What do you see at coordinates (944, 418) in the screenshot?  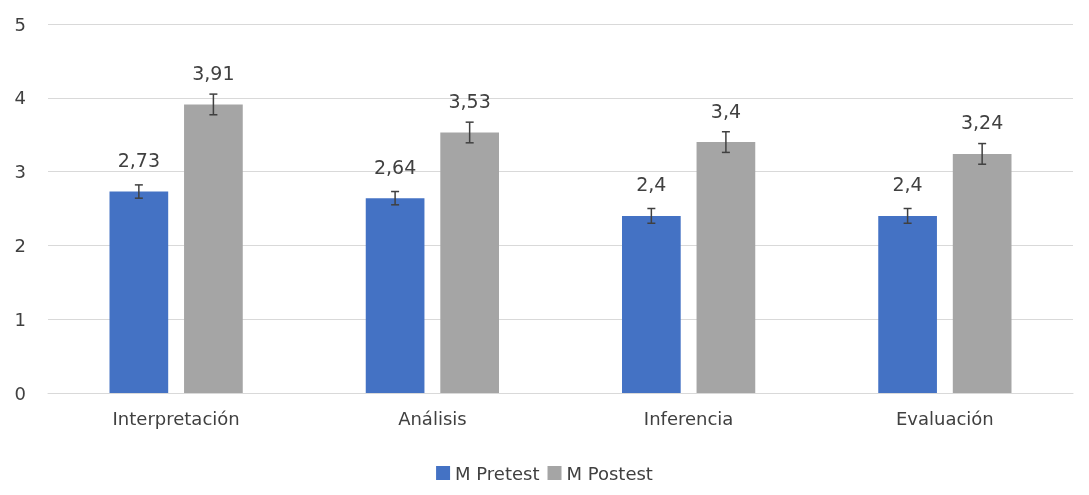 I see `x-tick-label: Evaluación` at bounding box center [944, 418].